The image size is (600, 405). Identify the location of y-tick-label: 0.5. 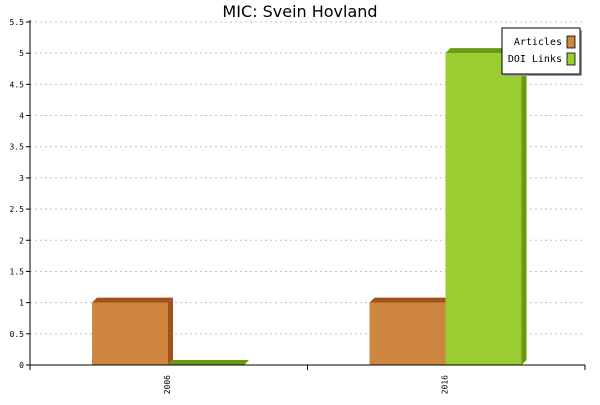
(17, 334).